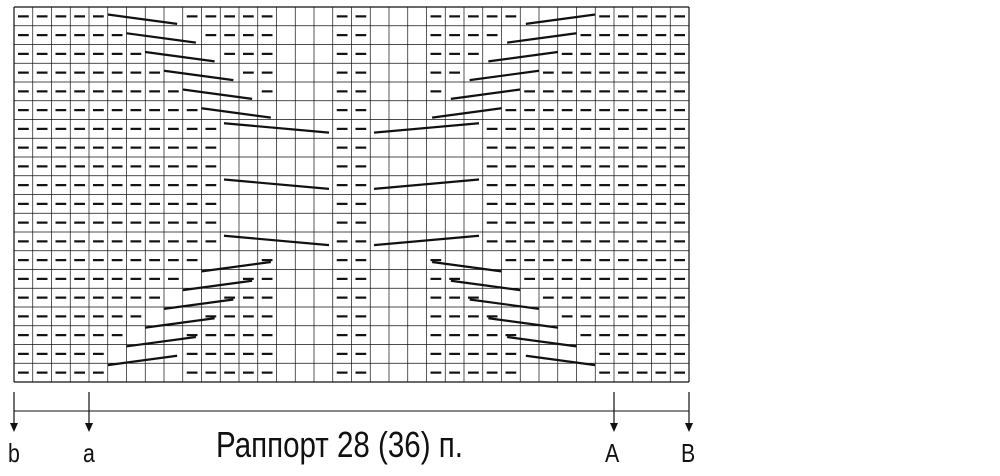  I want to click on rapport-caption: Раппорт 28 (36) п., so click(339, 444).